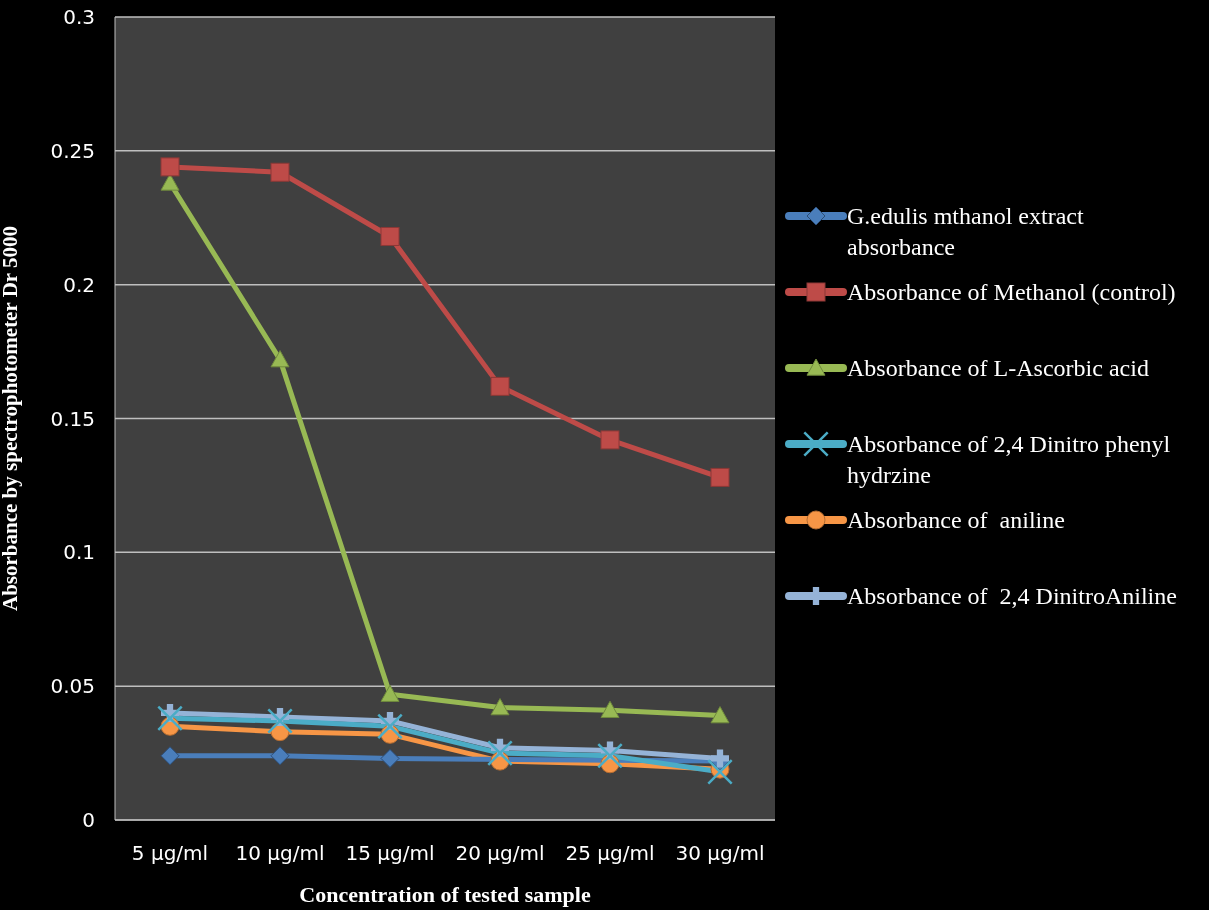 The height and width of the screenshot is (910, 1209). I want to click on x-tick-label: 10 µg/ml, so click(280, 853).